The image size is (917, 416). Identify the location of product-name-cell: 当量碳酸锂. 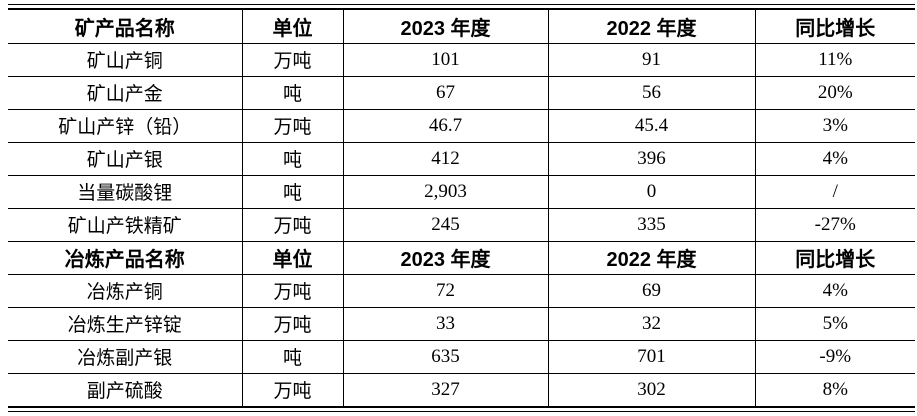
(125, 192).